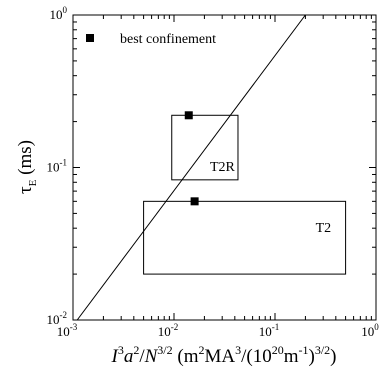 The width and height of the screenshot is (389, 388). I want to click on x-tick-label: 10⁰, so click(370, 330).